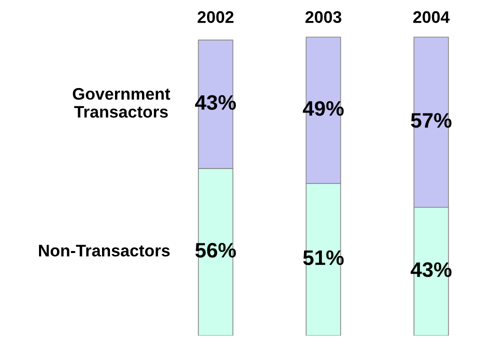 This screenshot has height=346, width=490. I want to click on data-label: 57%, so click(431, 120).